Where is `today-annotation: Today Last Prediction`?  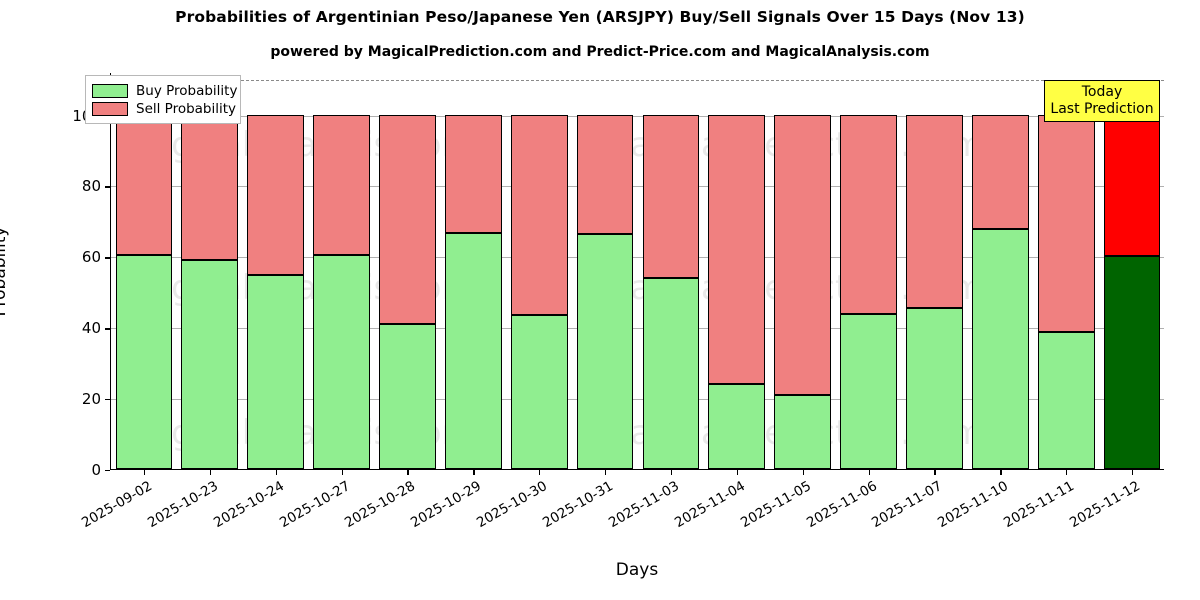
today-annotation: Today Last Prediction is located at coordinates (1102, 101).